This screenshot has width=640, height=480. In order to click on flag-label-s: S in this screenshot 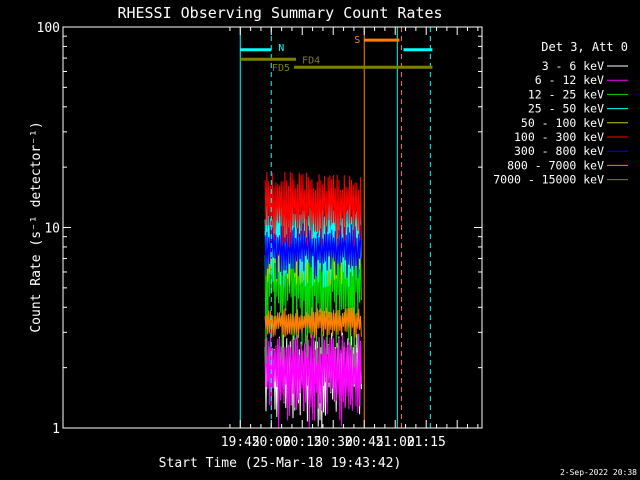, I will do `click(357, 40)`.